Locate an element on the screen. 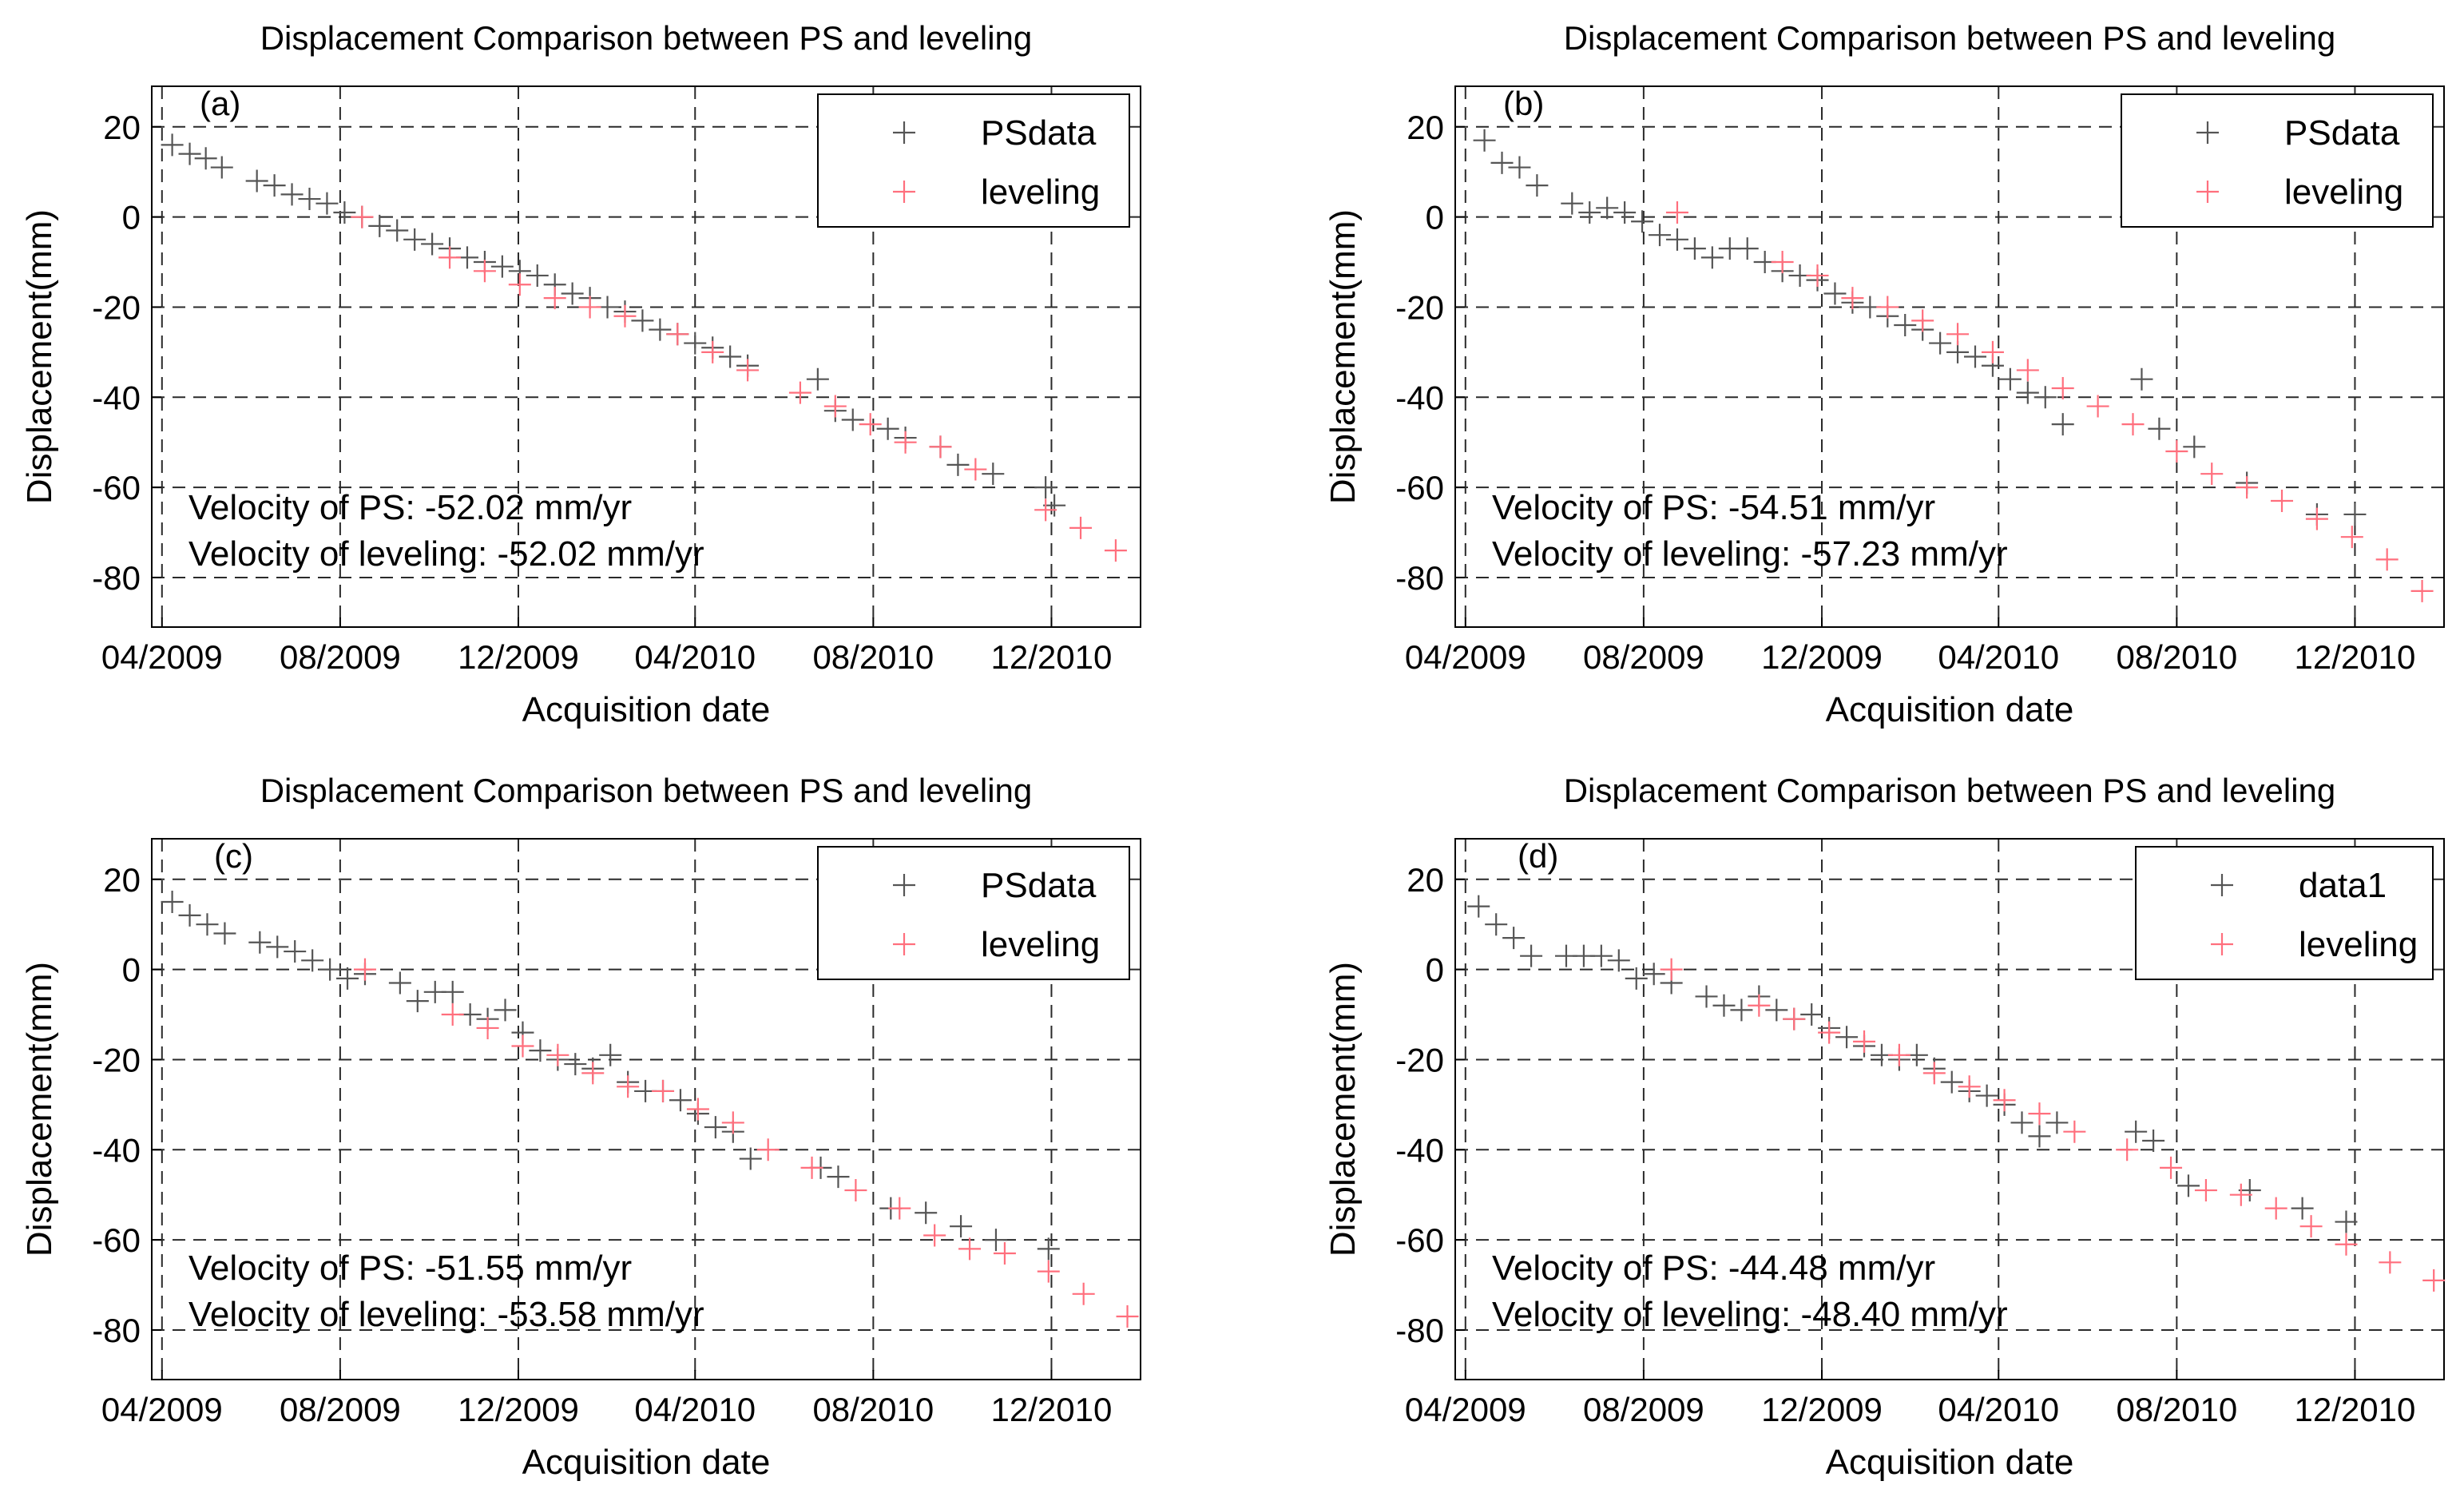 Image resolution: width=2464 pixels, height=1489 pixels. legend: PSdata leveling is located at coordinates (2277, 160).